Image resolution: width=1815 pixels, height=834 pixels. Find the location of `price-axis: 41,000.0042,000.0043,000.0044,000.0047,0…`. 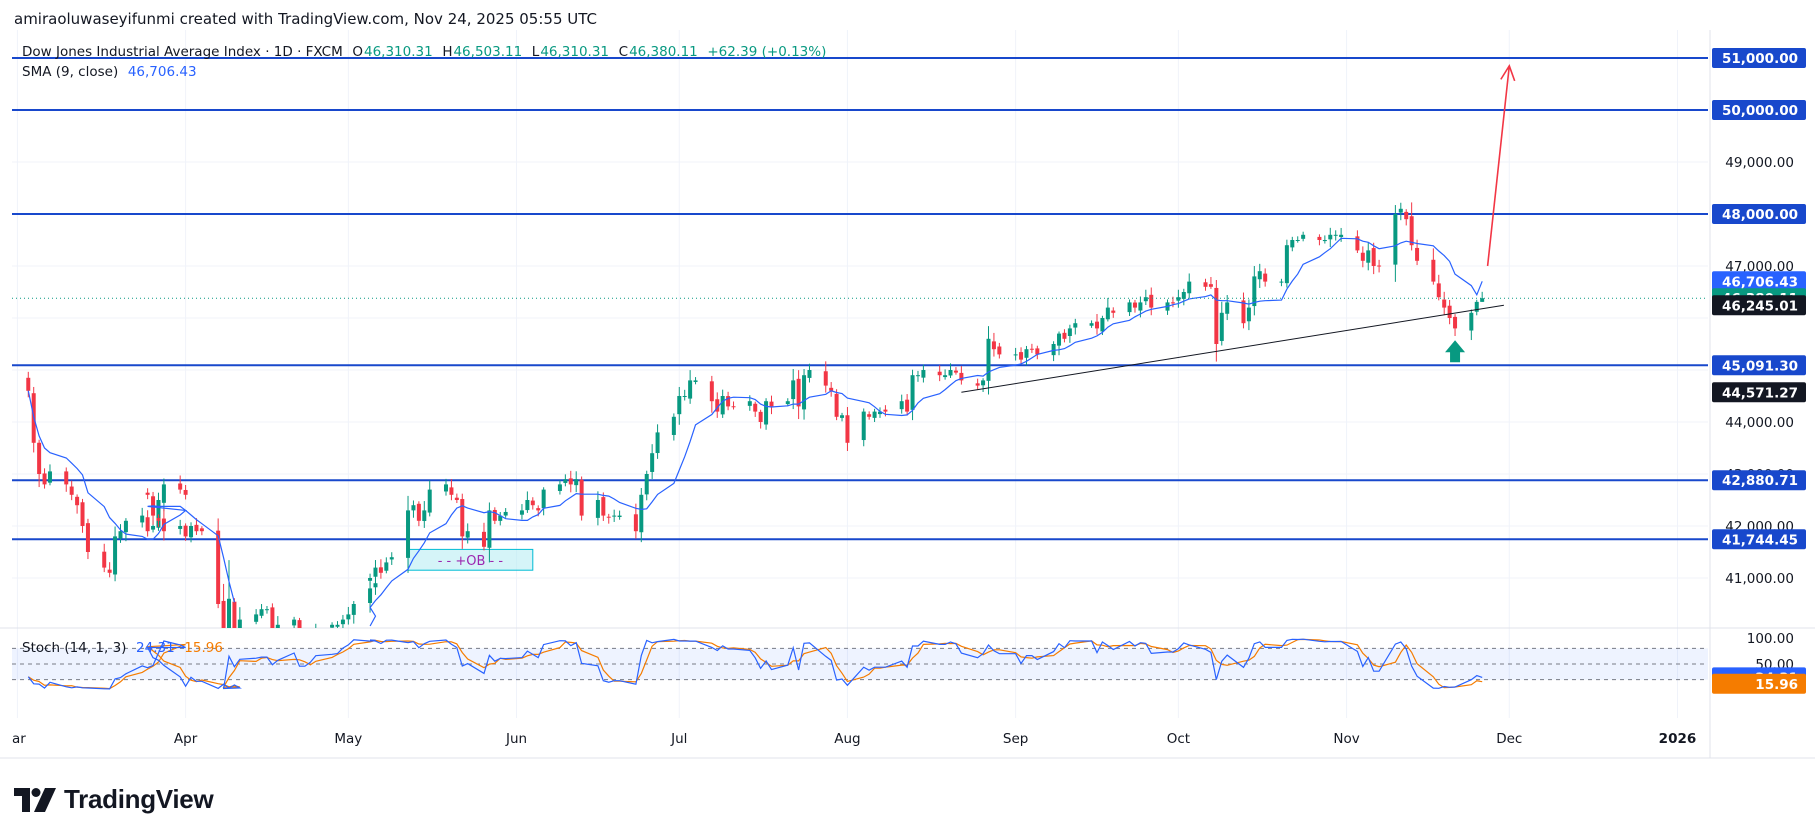

price-axis: 41,000.0042,000.0043,000.0044,000.0047,0… is located at coordinates (1759, 371).